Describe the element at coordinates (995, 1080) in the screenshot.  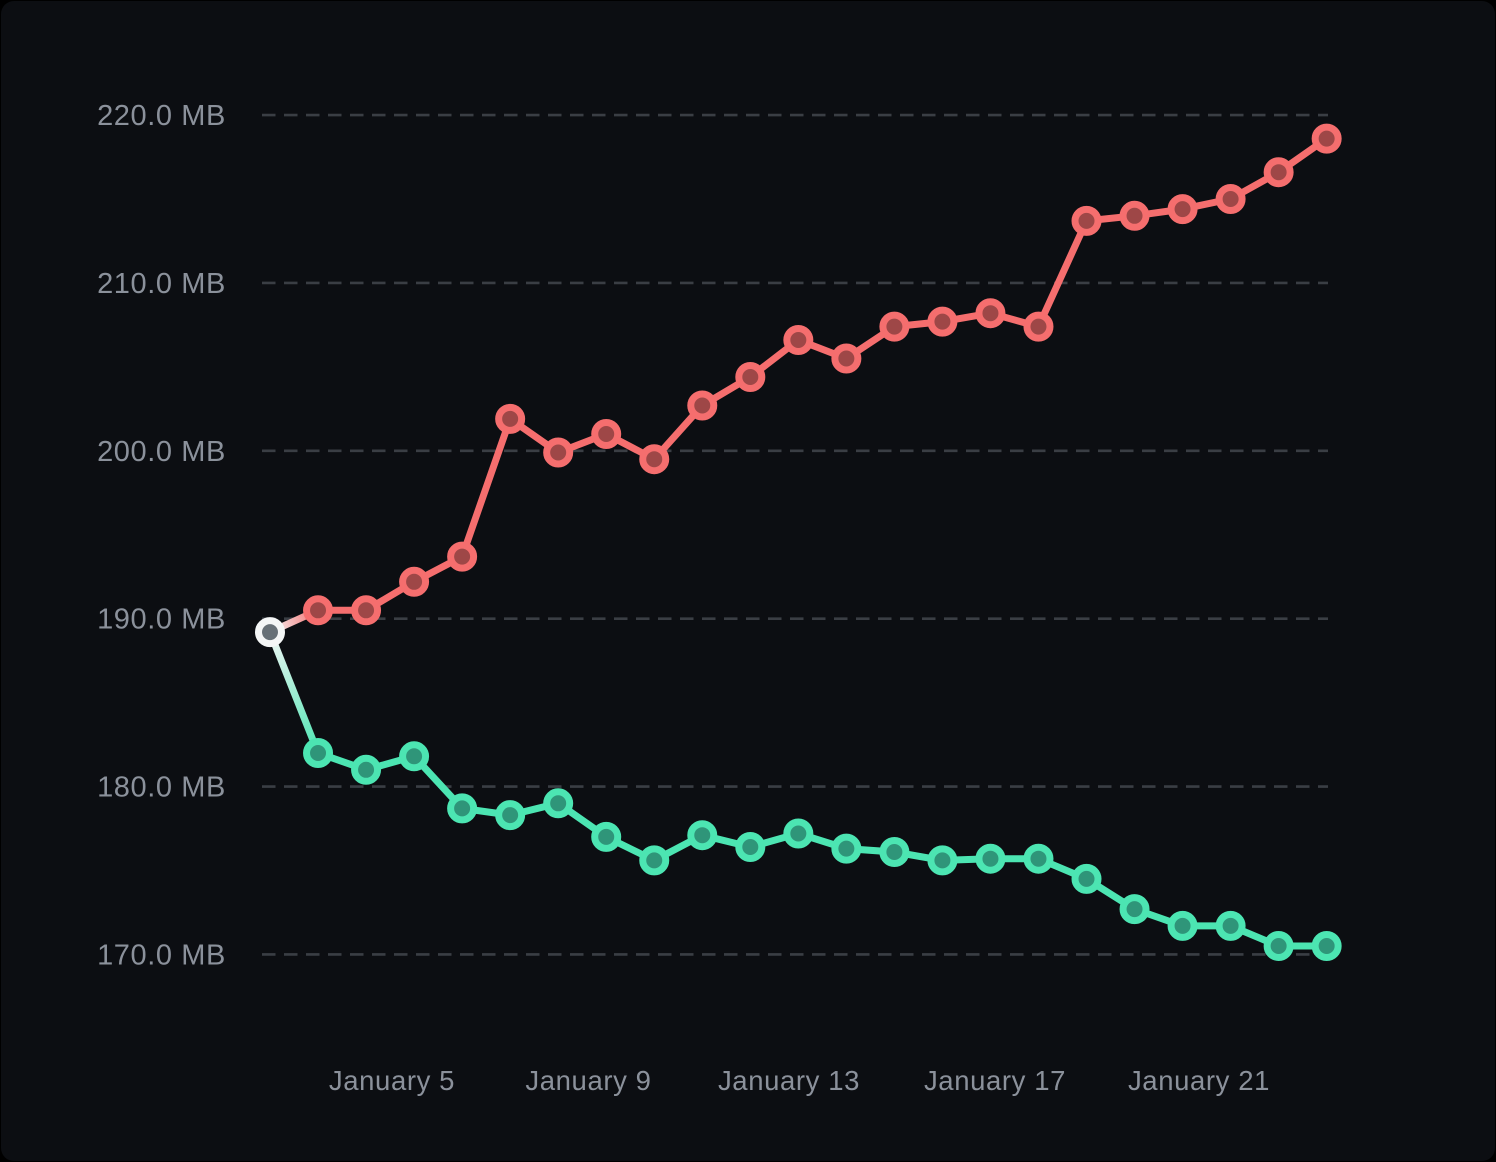
I see `x-axis-tick-label: January 17` at that location.